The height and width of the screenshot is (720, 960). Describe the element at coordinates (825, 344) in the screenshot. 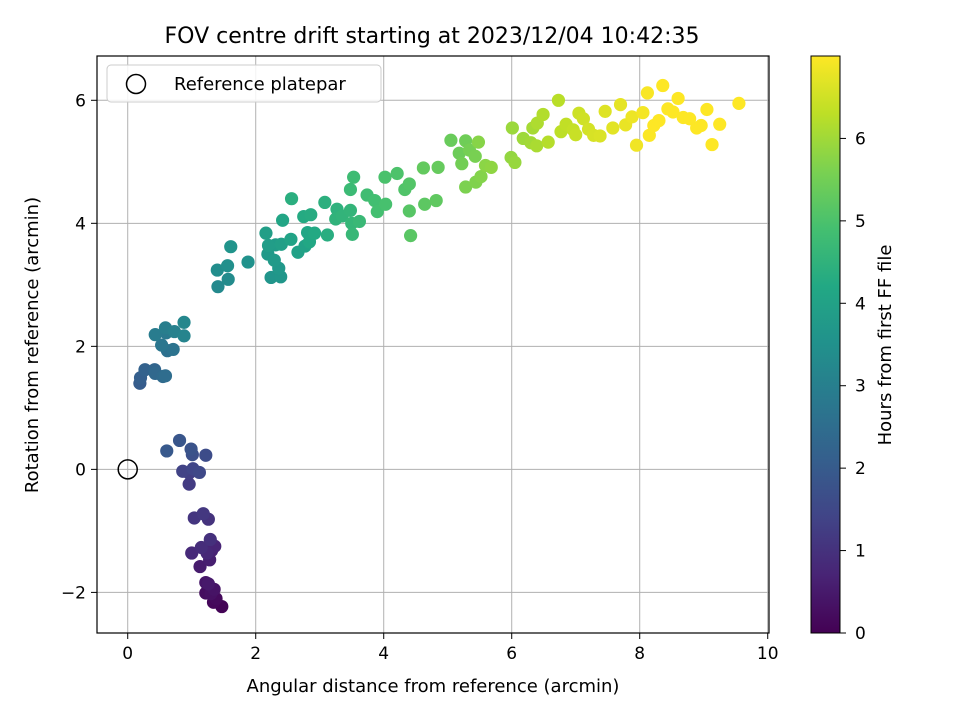

I see `colorbar` at that location.